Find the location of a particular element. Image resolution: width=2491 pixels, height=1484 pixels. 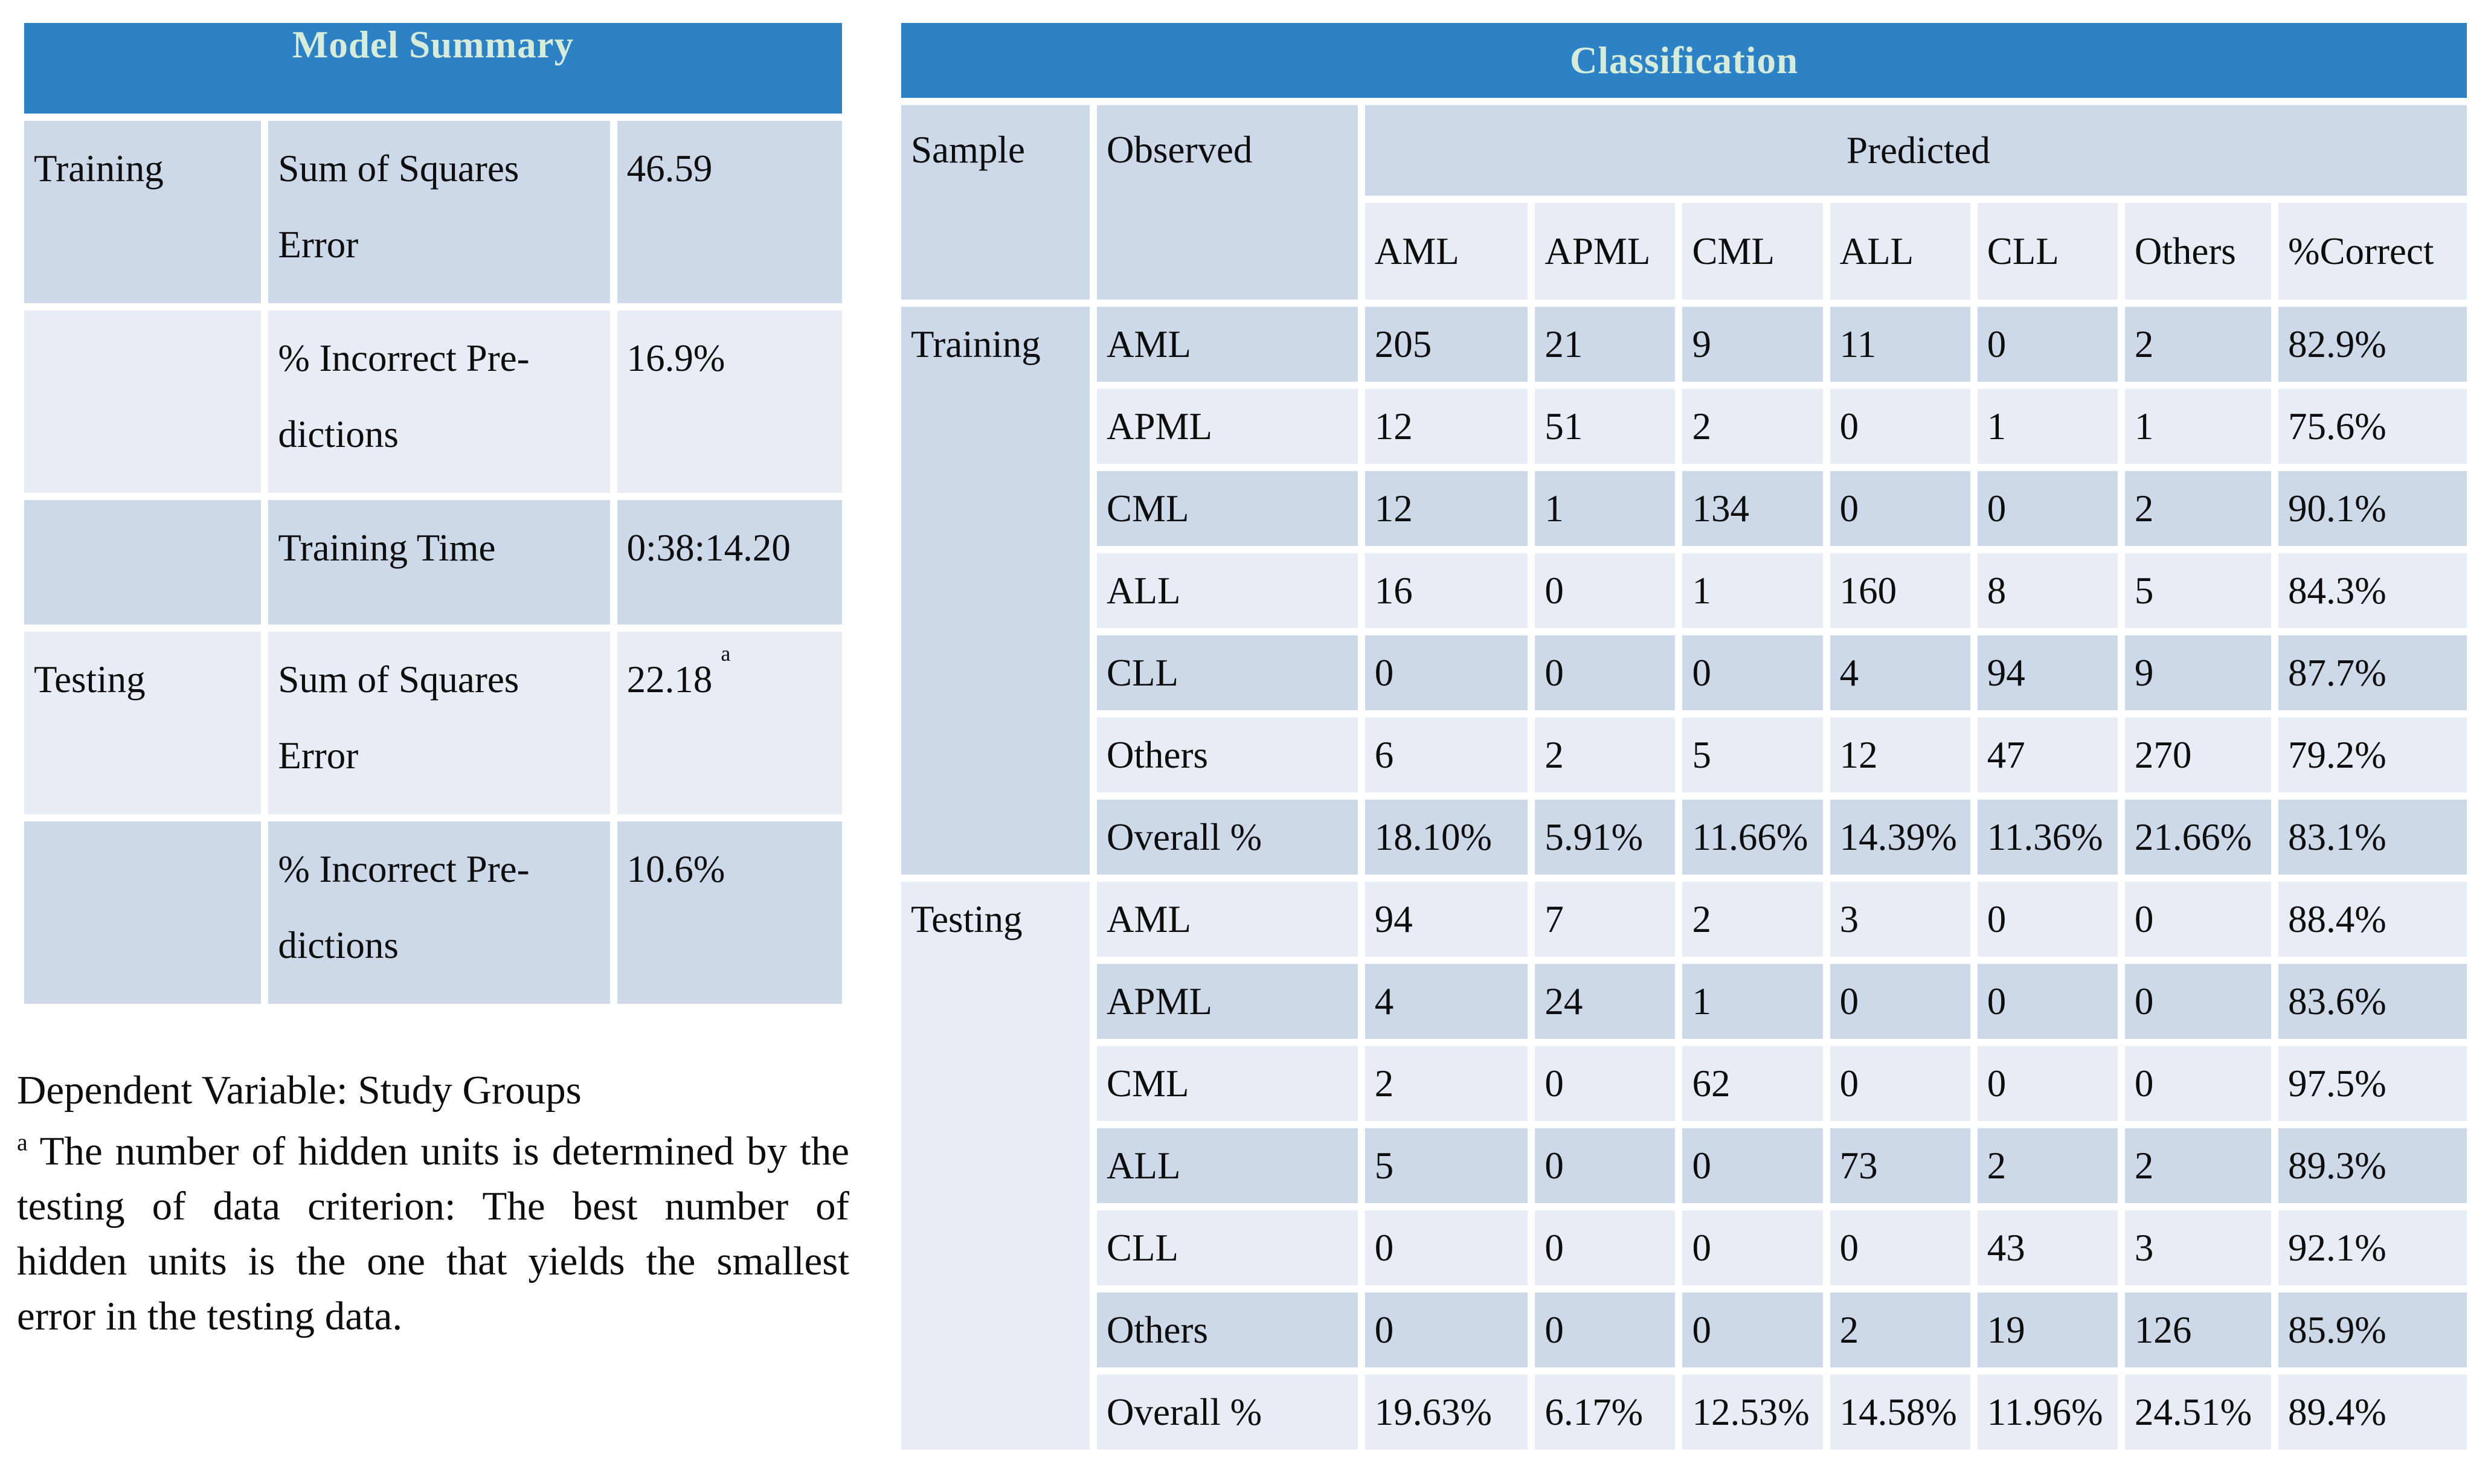

data-cell: 11 is located at coordinates (1900, 344).